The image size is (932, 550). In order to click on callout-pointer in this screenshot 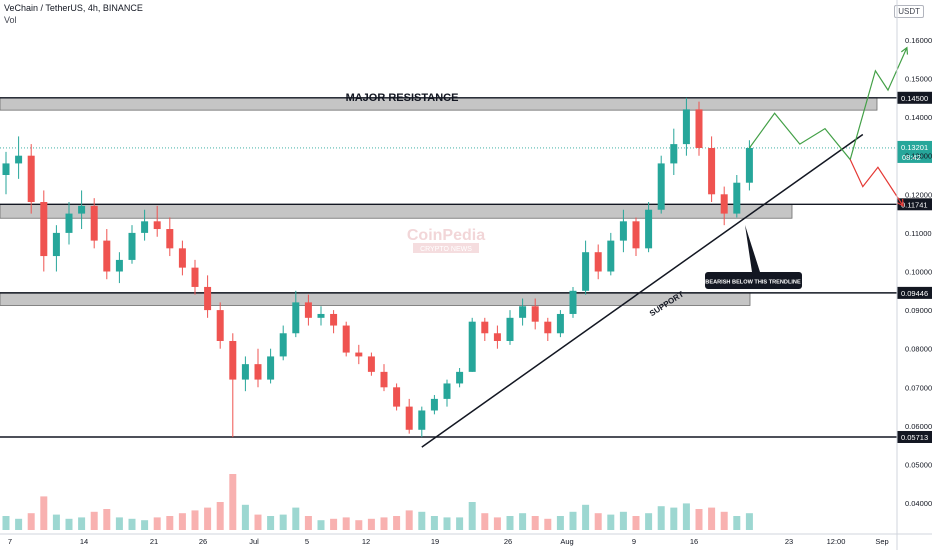, I will do `click(752, 248)`.